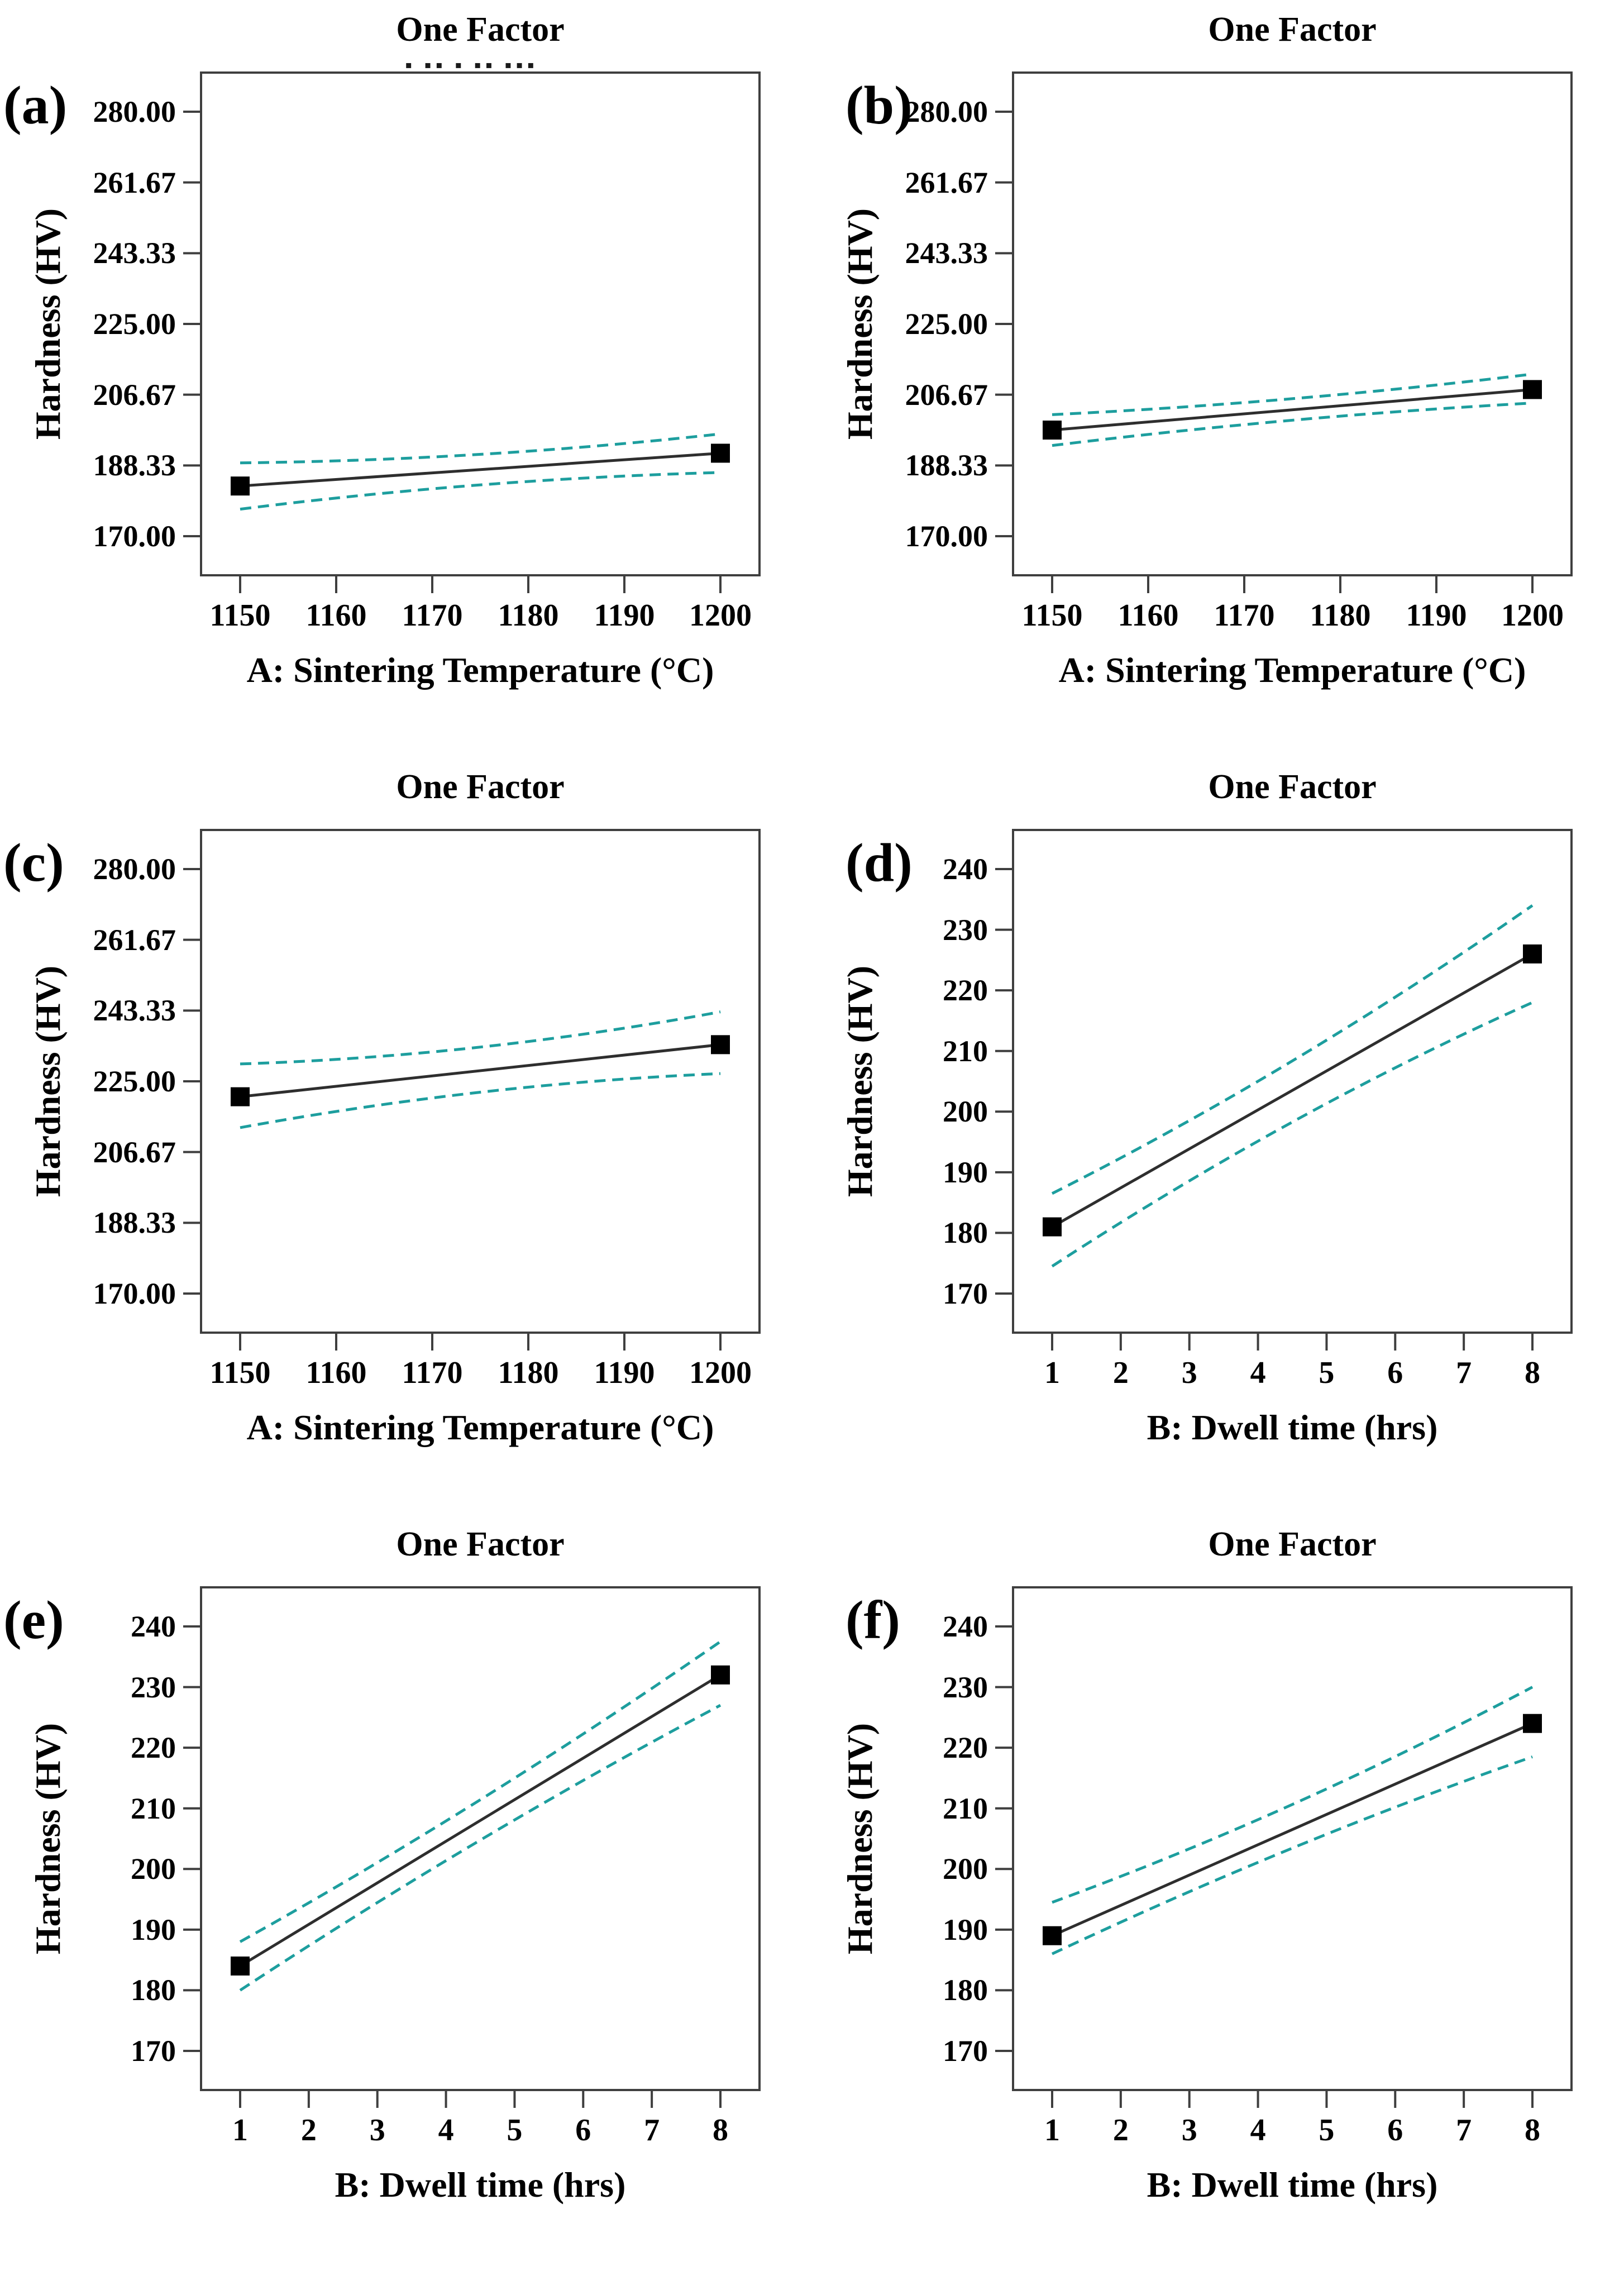 This screenshot has height=2276, width=1624. What do you see at coordinates (33, 1620) in the screenshot?
I see `panel-letter: (e)` at bounding box center [33, 1620].